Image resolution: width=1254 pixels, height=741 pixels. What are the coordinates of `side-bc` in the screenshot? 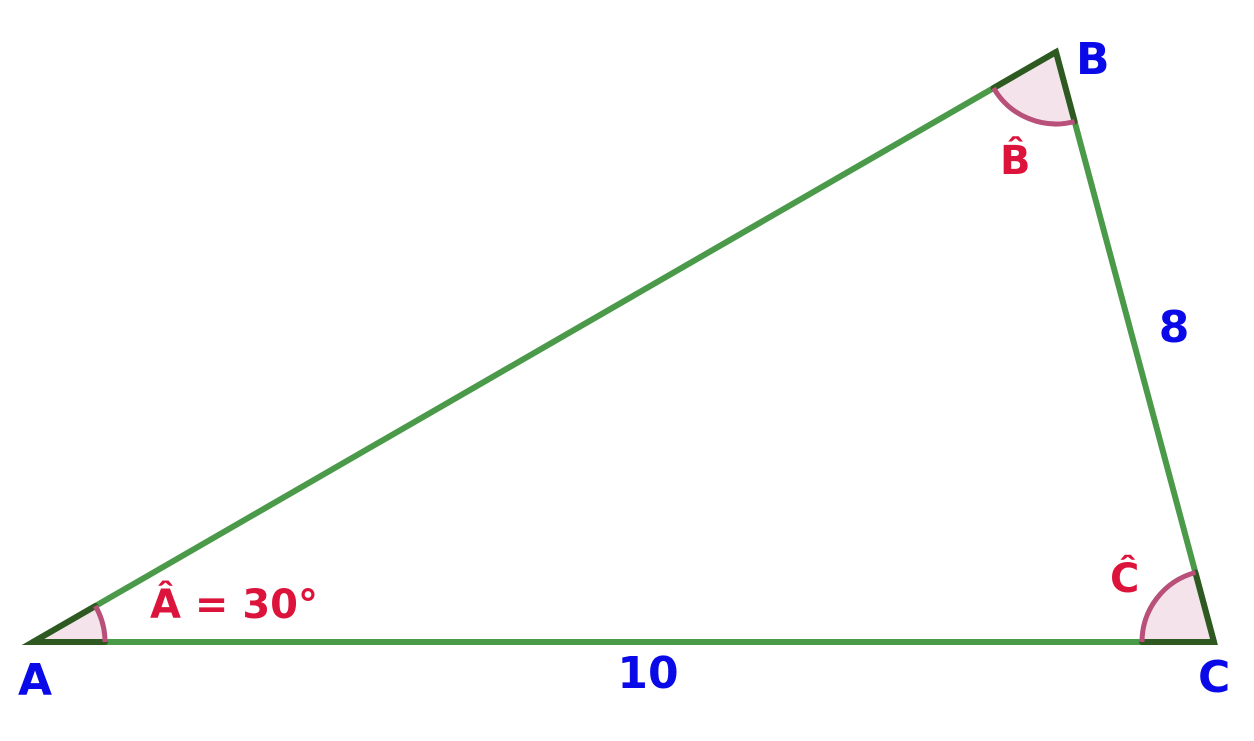 It's located at (1135, 347).